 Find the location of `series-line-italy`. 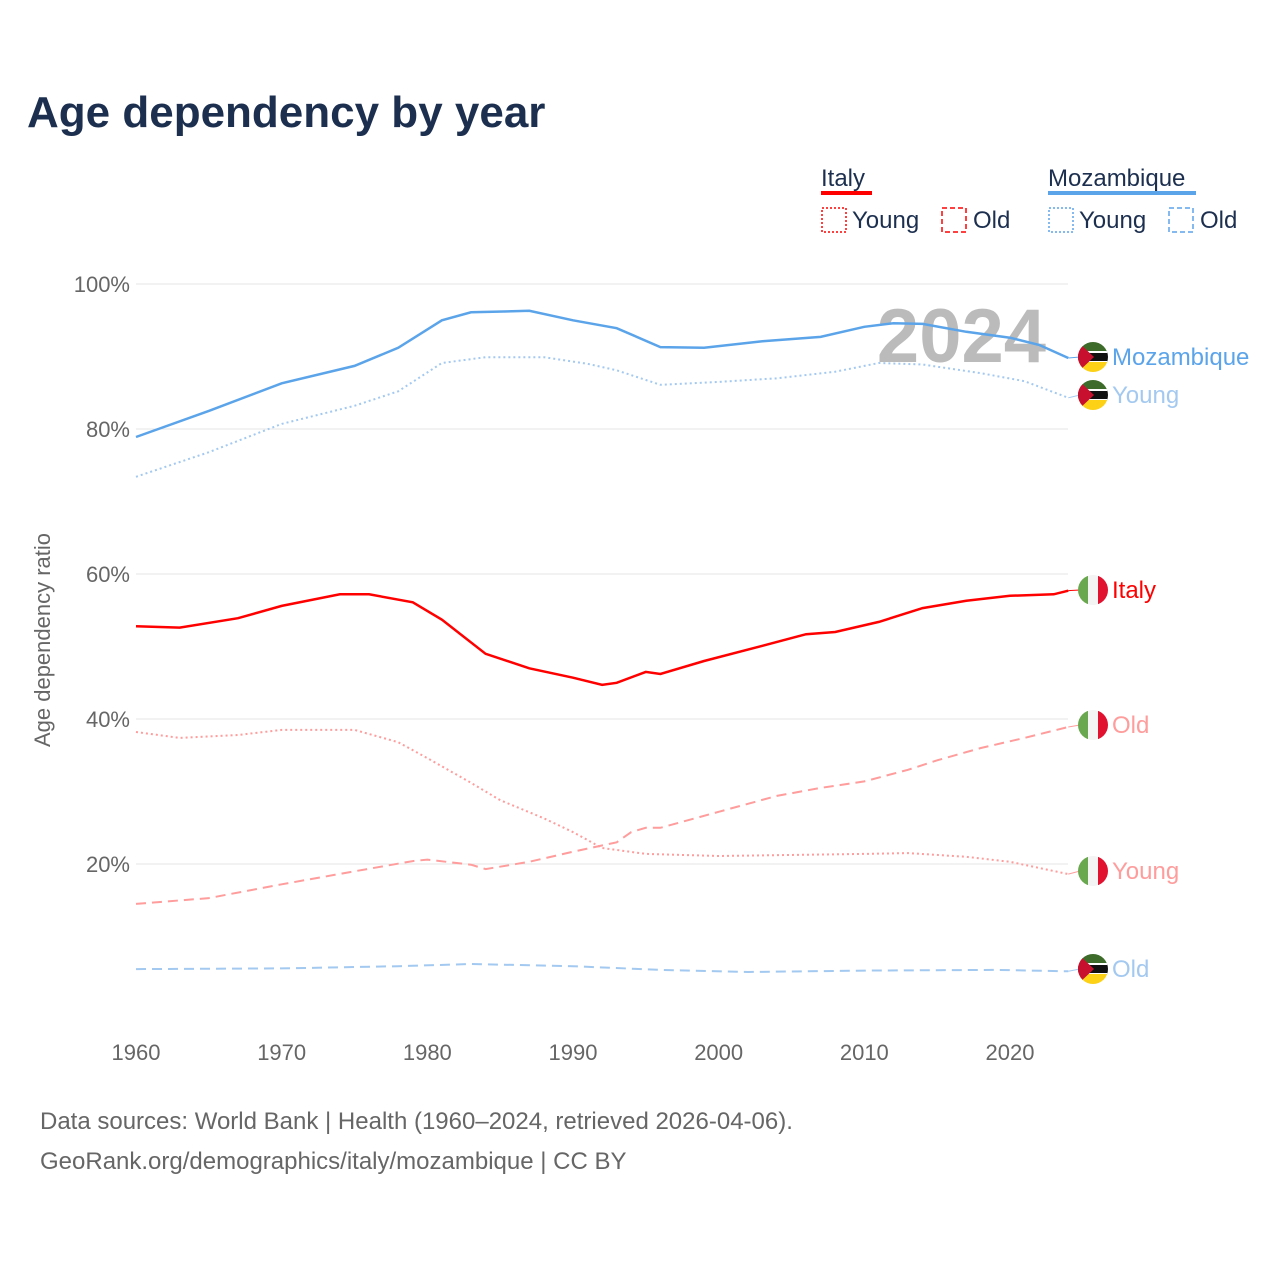

series-line-italy is located at coordinates (602, 638).